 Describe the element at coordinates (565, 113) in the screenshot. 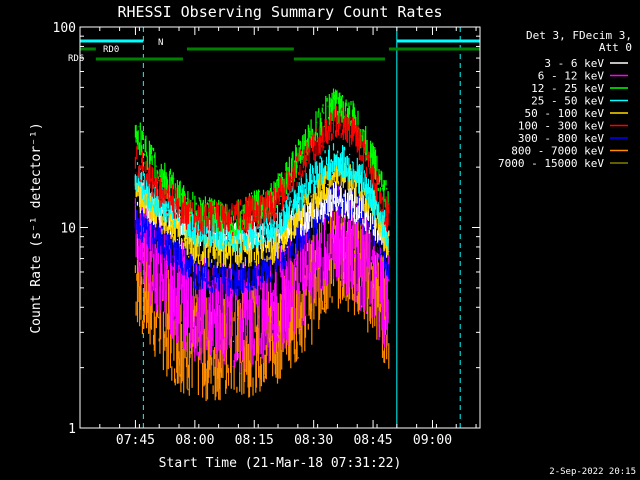

I see `legend-label-4: 50 - 100 keV` at that location.